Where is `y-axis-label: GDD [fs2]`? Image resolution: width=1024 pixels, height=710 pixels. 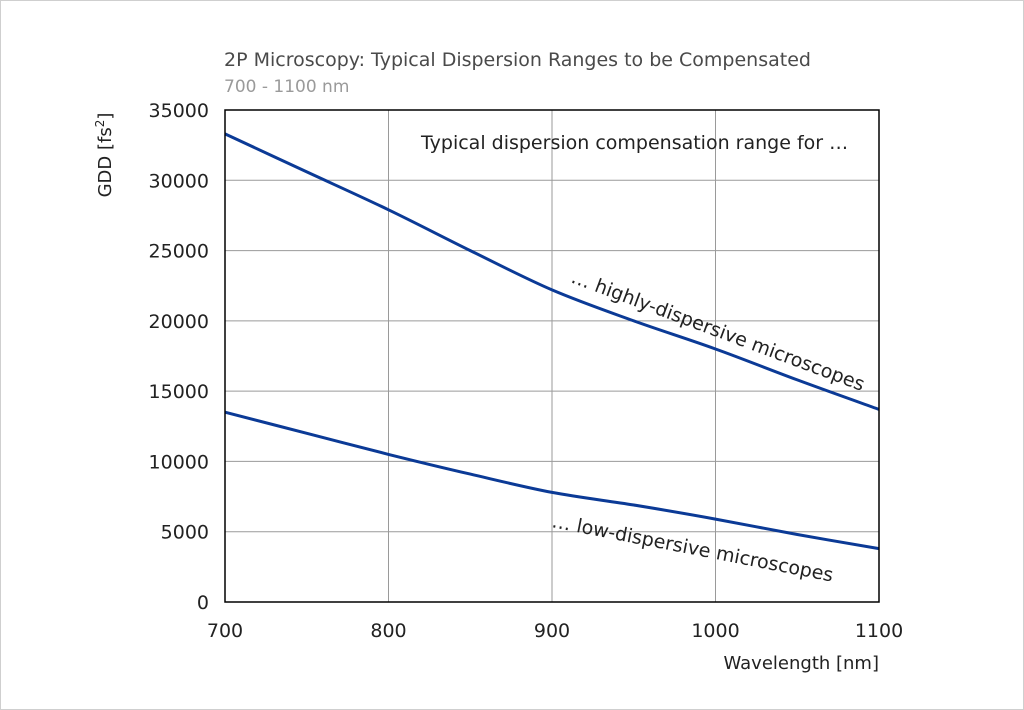
y-axis-label: GDD [fs2] is located at coordinates (104, 155).